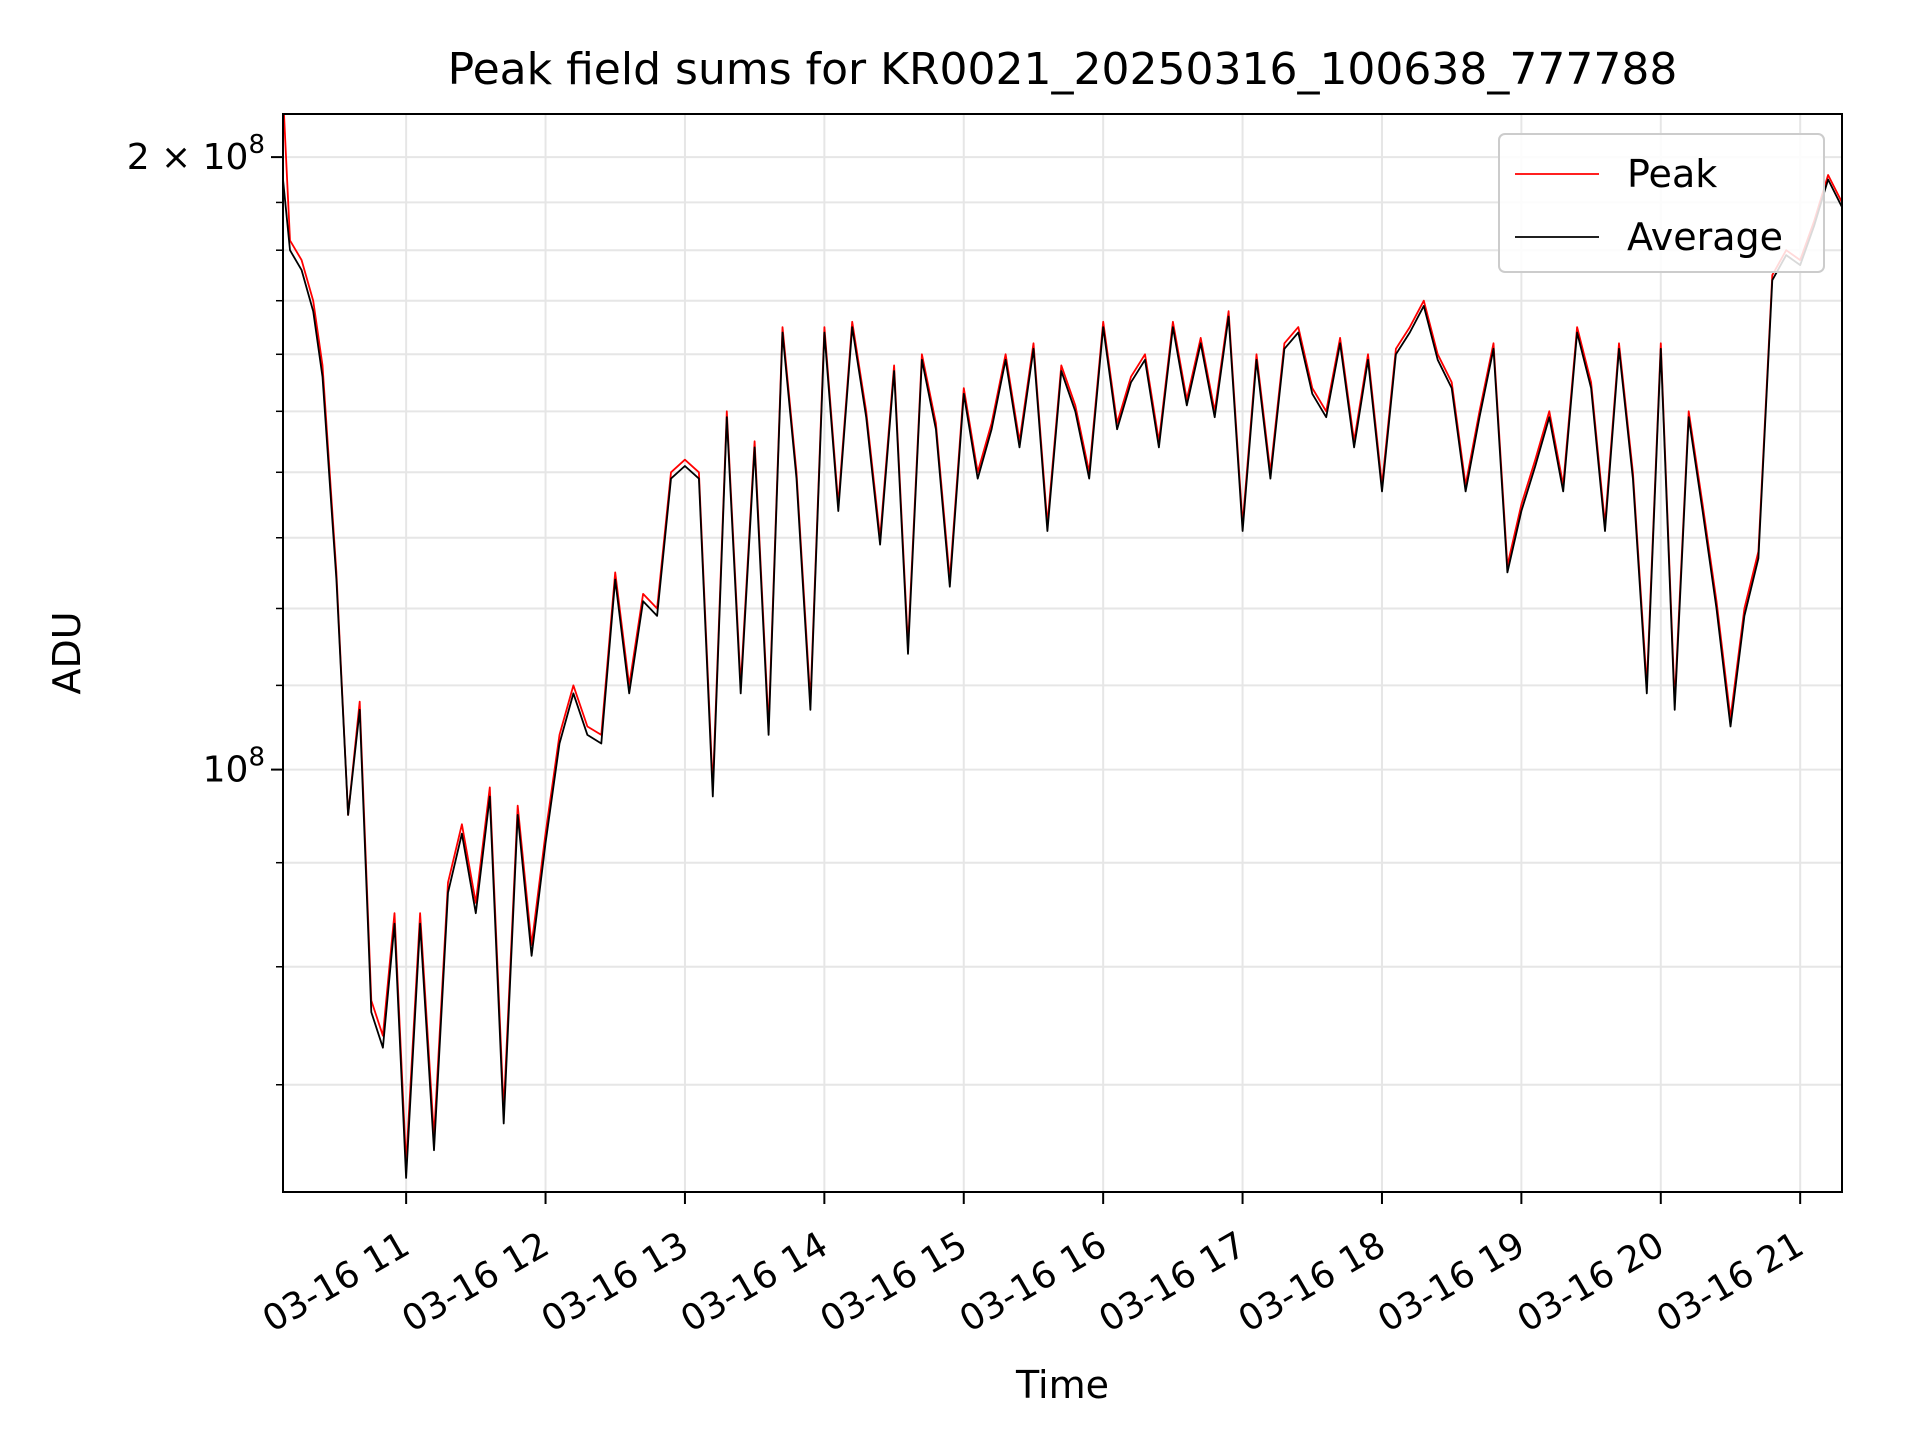 The image size is (1920, 1445). What do you see at coordinates (1062, 1385) in the screenshot?
I see `x-axis-label: Time` at bounding box center [1062, 1385].